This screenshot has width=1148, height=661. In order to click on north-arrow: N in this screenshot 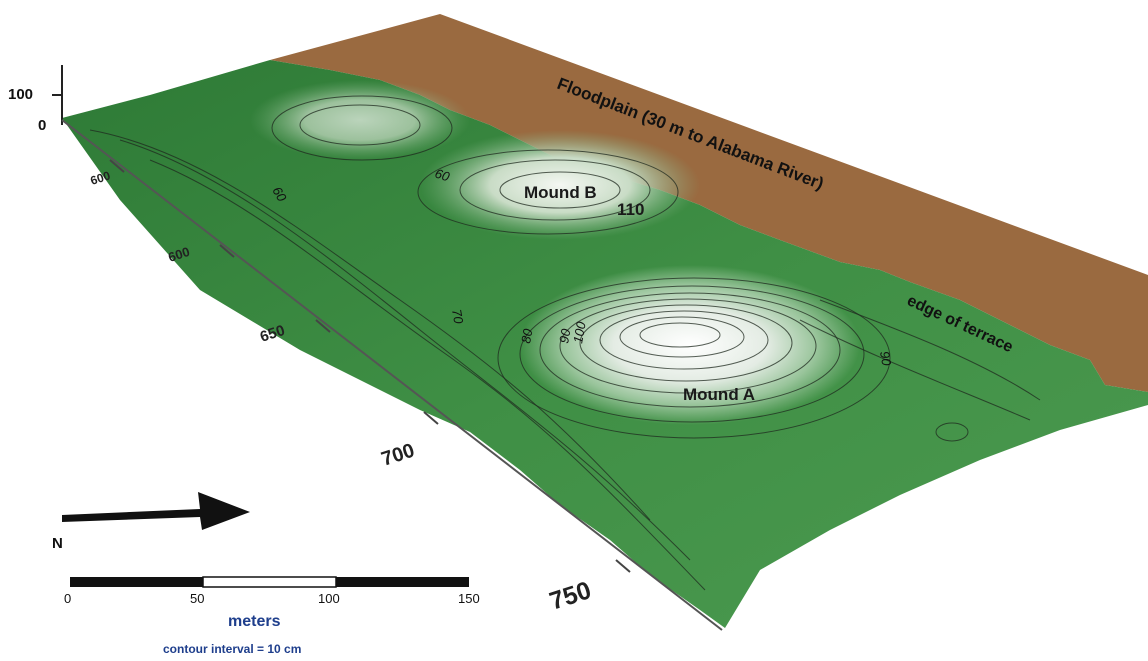, I will do `click(151, 522)`.